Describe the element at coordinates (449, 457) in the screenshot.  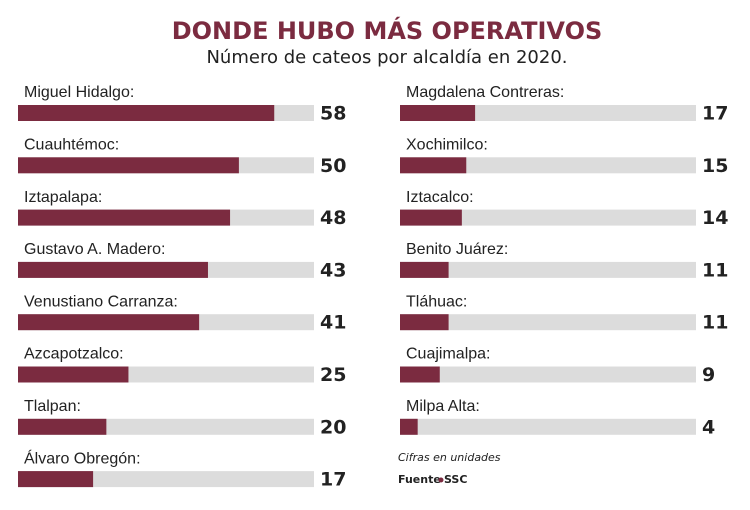
I see `note: Cifras en unidades` at that location.